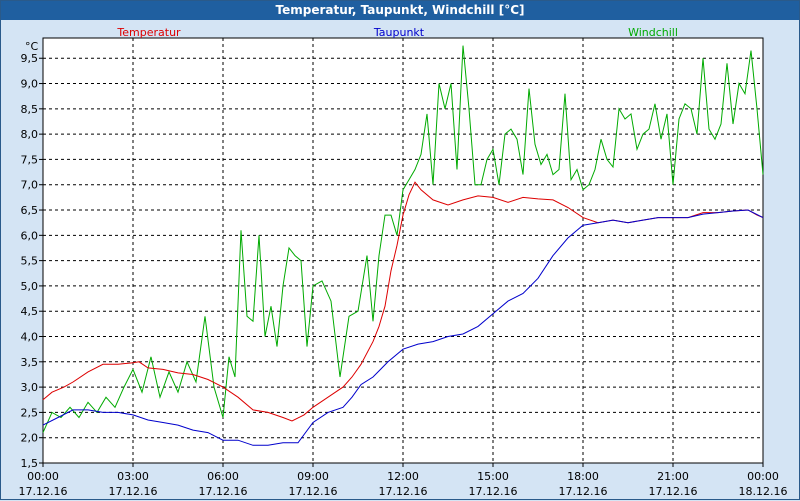 The width and height of the screenshot is (800, 501). I want to click on y-unit-label: °C, so click(32, 46).